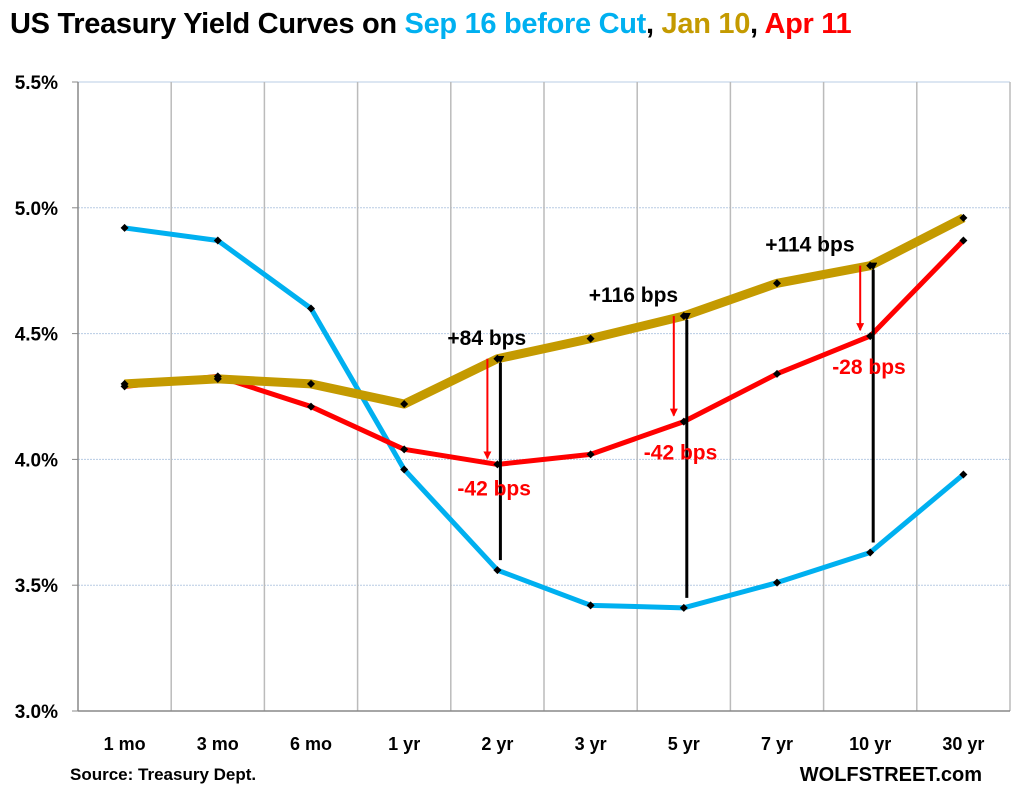 This screenshot has width=1024, height=799. Describe the element at coordinates (486, 338) in the screenshot. I see `rise-label: +84 bps` at that location.